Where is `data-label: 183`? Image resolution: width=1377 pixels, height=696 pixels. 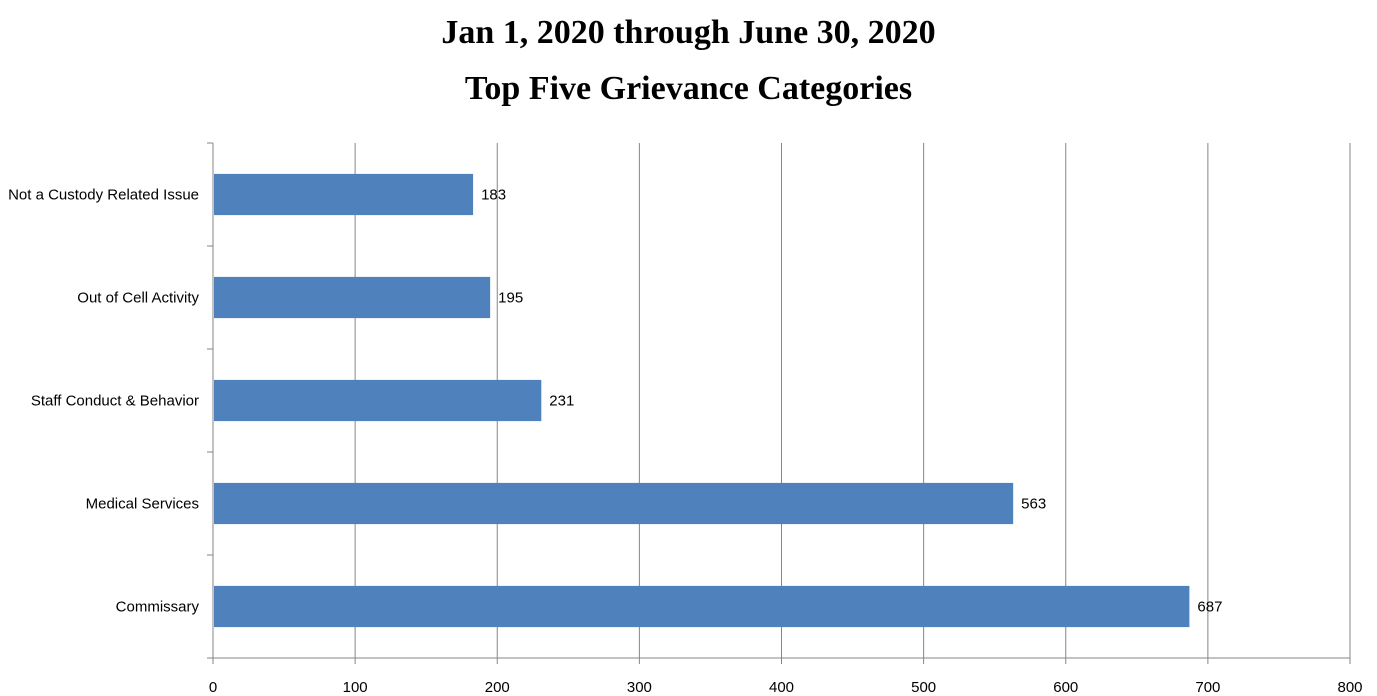 data-label: 183 is located at coordinates (493, 195).